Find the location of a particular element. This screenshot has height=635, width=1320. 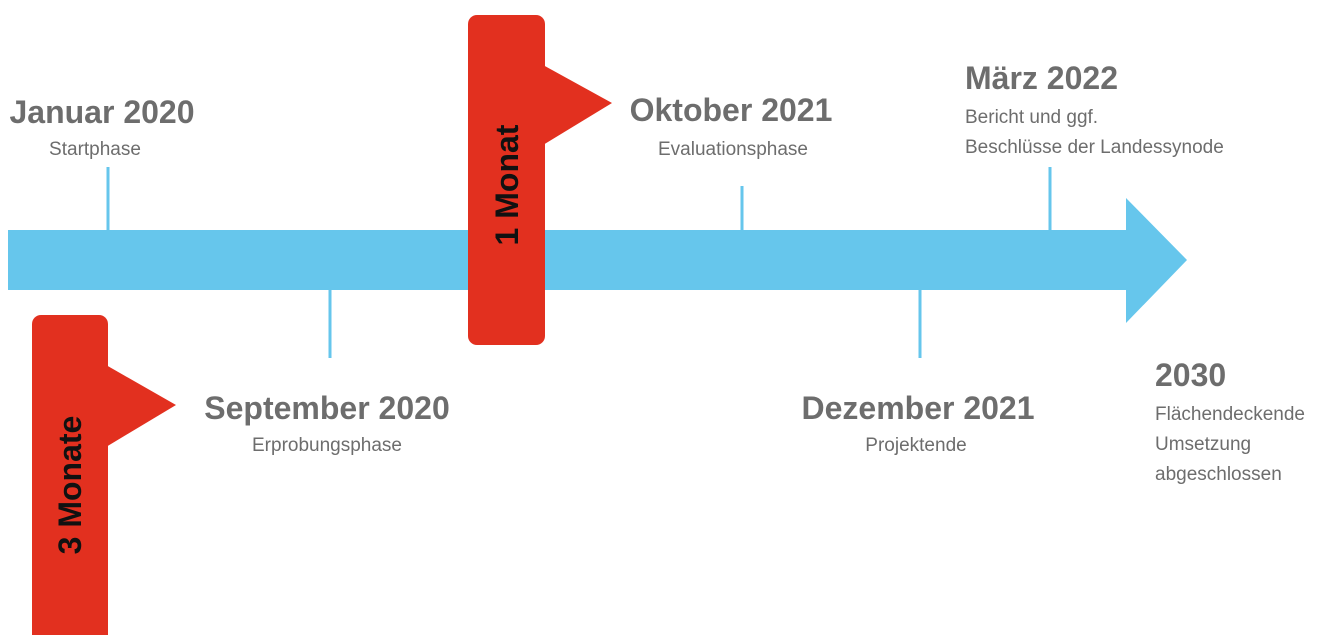

milestone-title: Januar 2020 is located at coordinates (101, 112).